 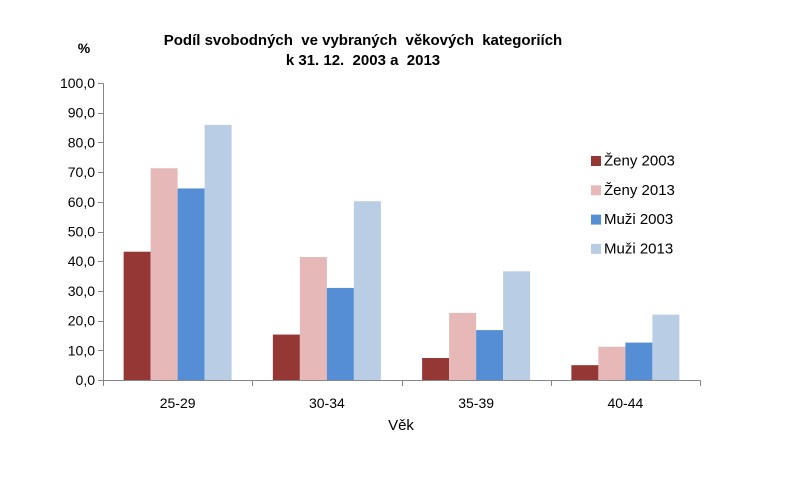 I want to click on y-tick-label: 70,0, so click(x=81, y=172).